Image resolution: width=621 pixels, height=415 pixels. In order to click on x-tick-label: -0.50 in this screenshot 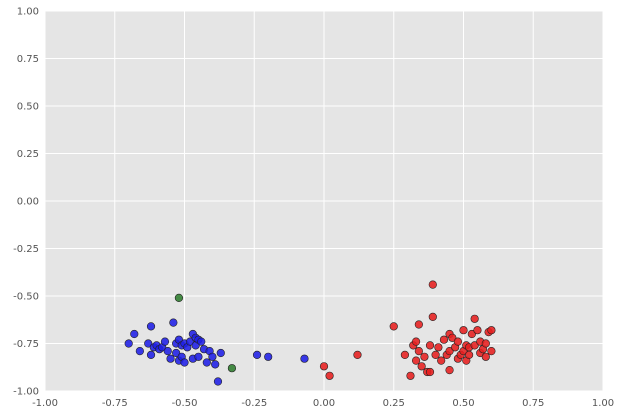, I will do `click(185, 403)`.